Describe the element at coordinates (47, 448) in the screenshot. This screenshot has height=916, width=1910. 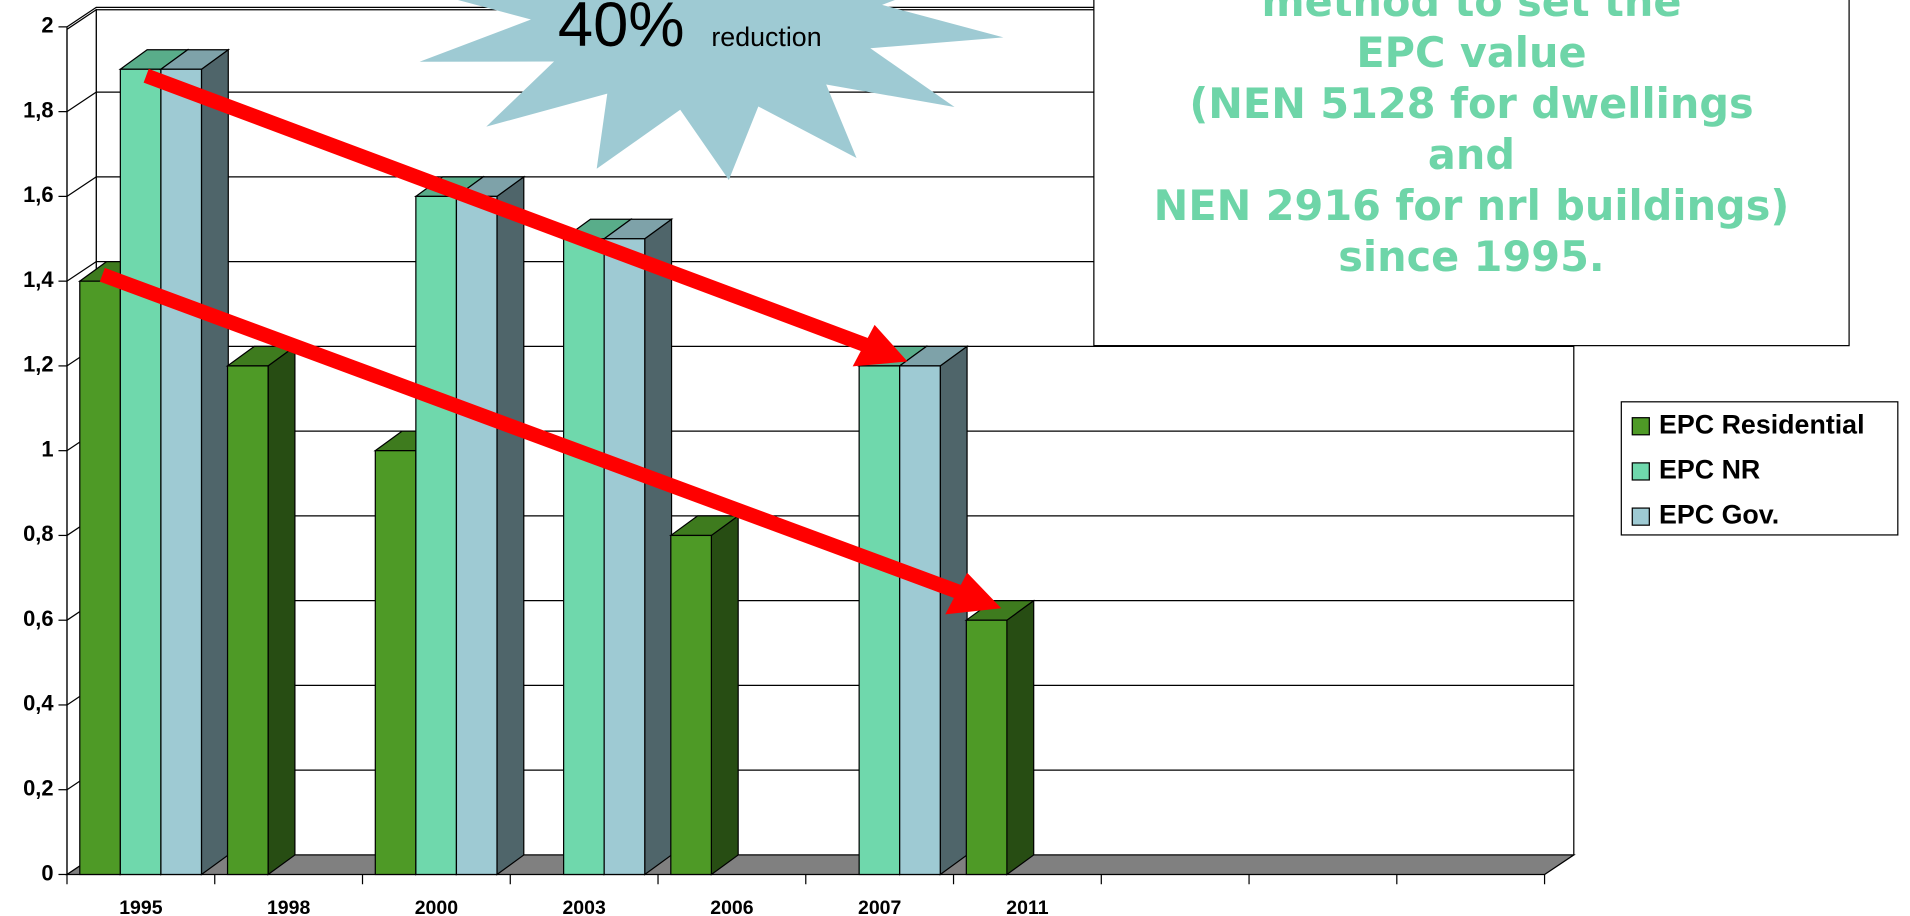
I see `y-tick-label: 1` at that location.